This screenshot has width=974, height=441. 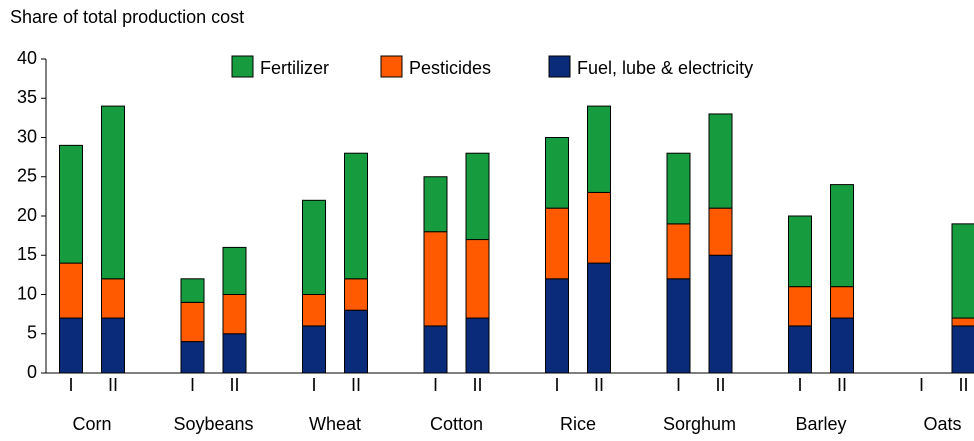 What do you see at coordinates (335, 424) in the screenshot?
I see `group-label: Wheat` at bounding box center [335, 424].